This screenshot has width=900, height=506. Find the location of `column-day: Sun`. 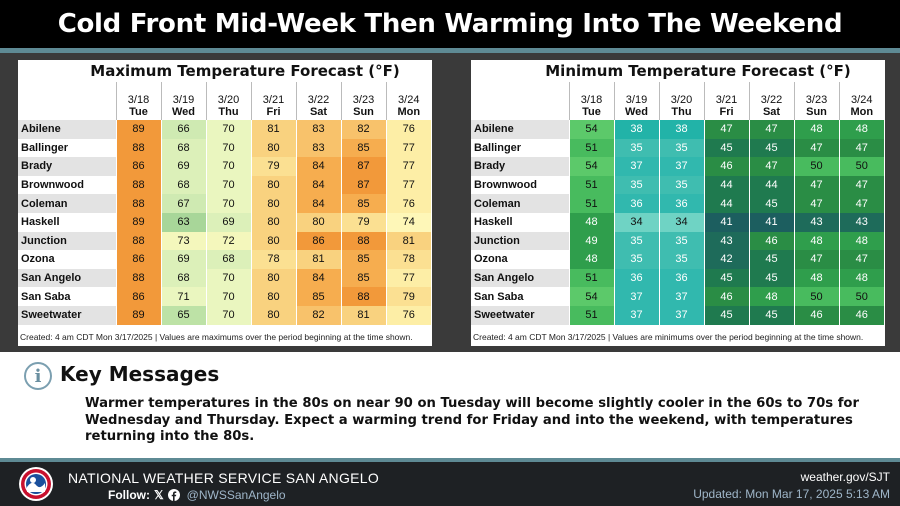

column-day: Sun is located at coordinates (363, 112).